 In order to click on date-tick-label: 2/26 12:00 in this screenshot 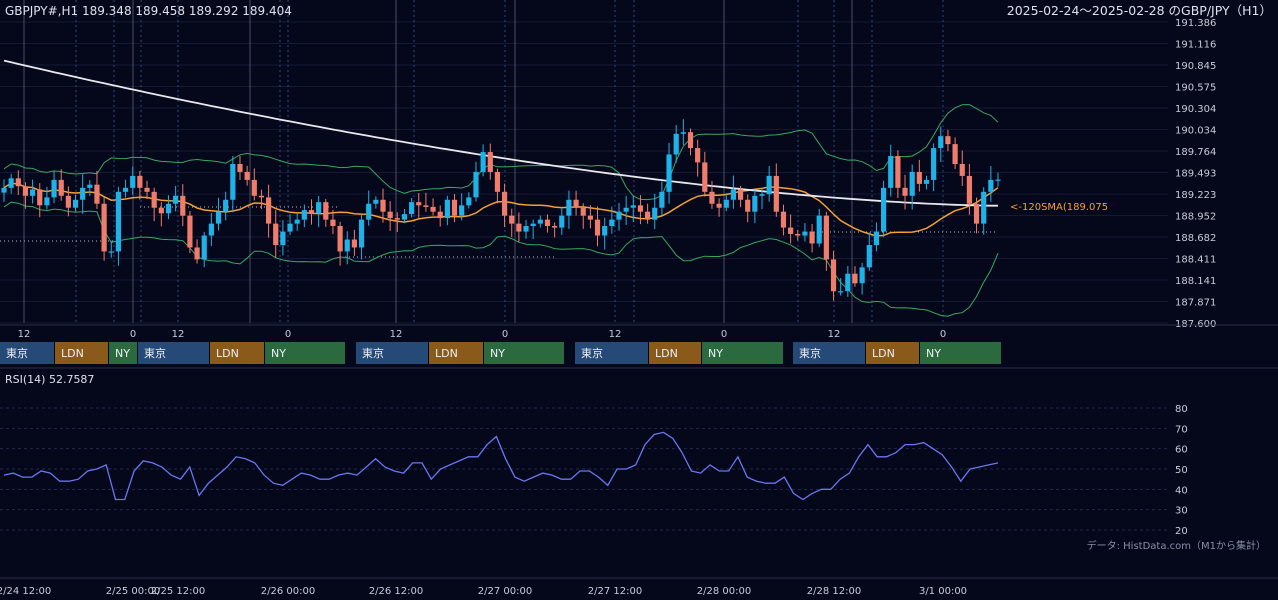, I will do `click(396, 591)`.